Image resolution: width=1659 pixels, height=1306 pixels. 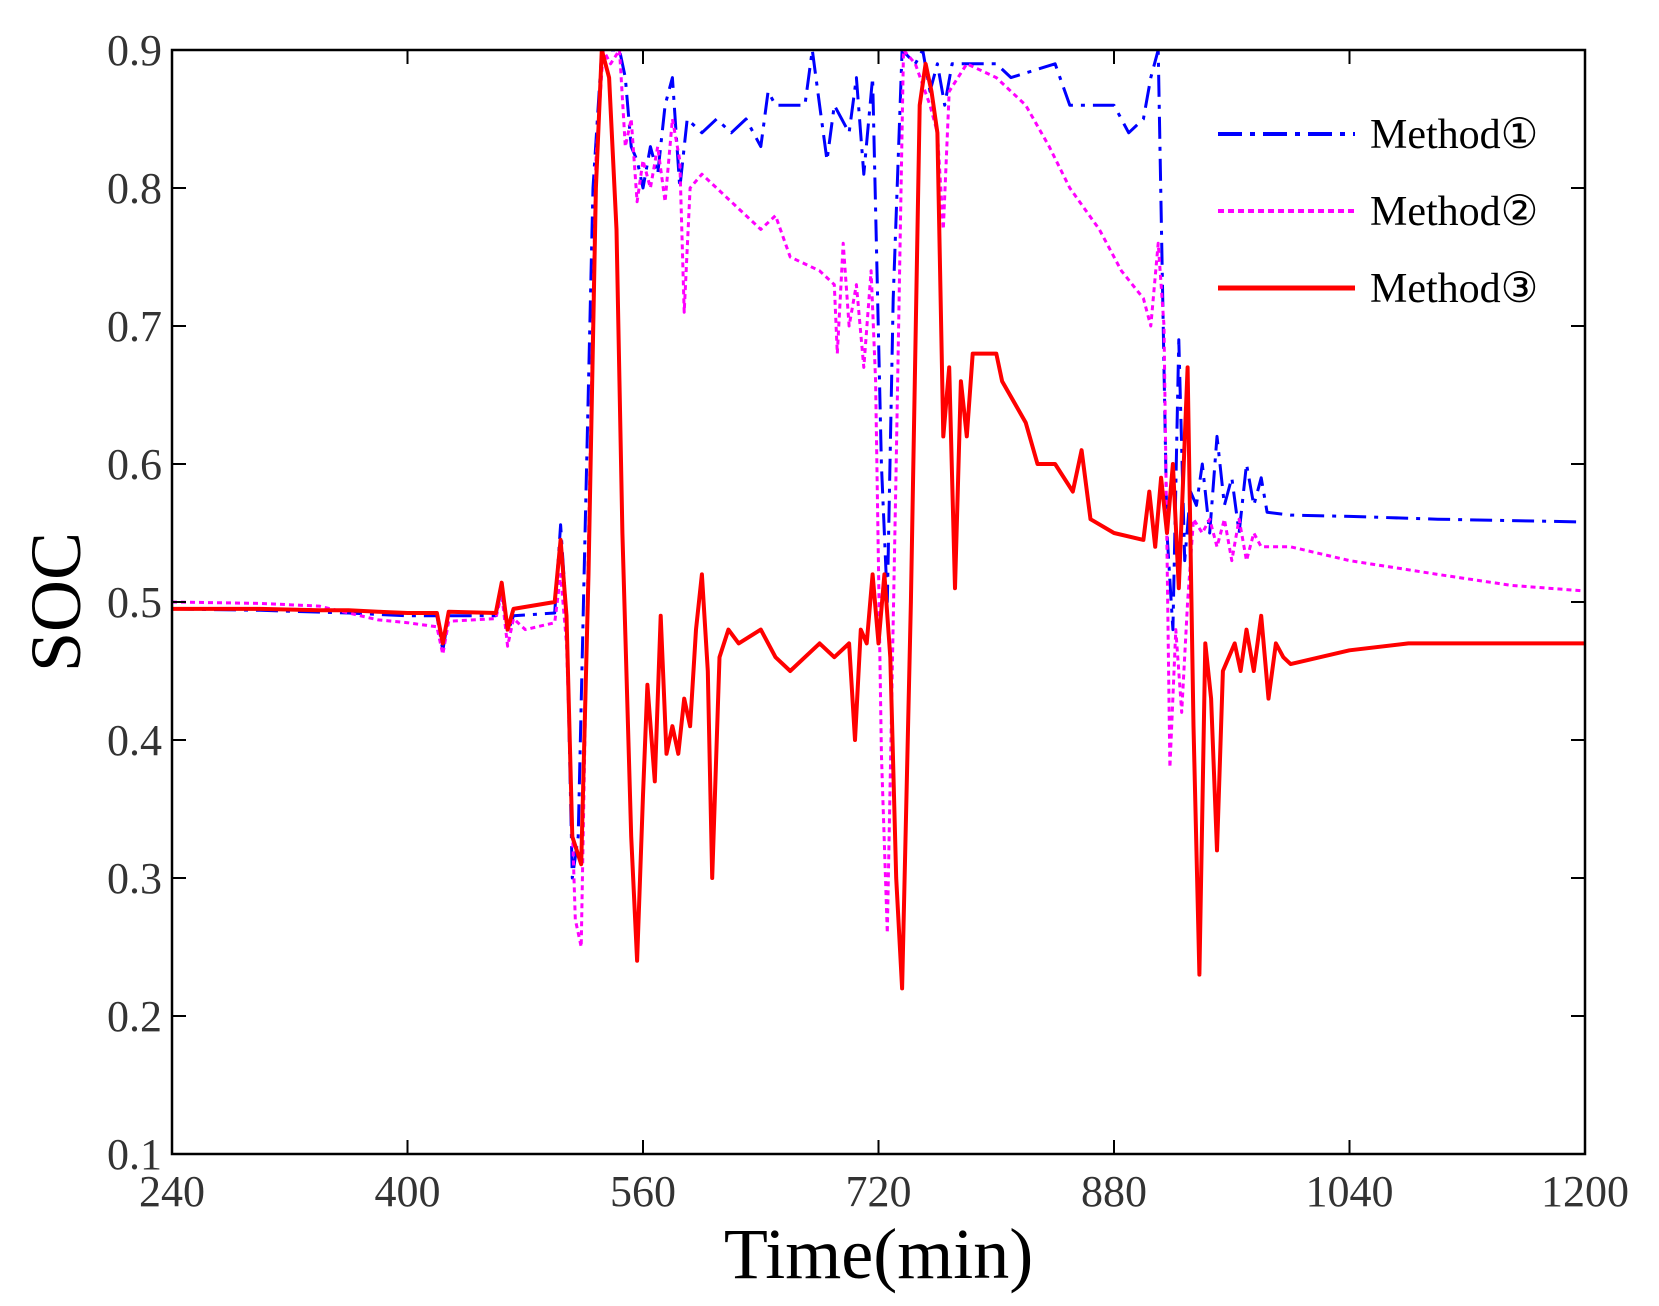 I want to click on x-tick-label: 560, so click(x=643, y=1191).